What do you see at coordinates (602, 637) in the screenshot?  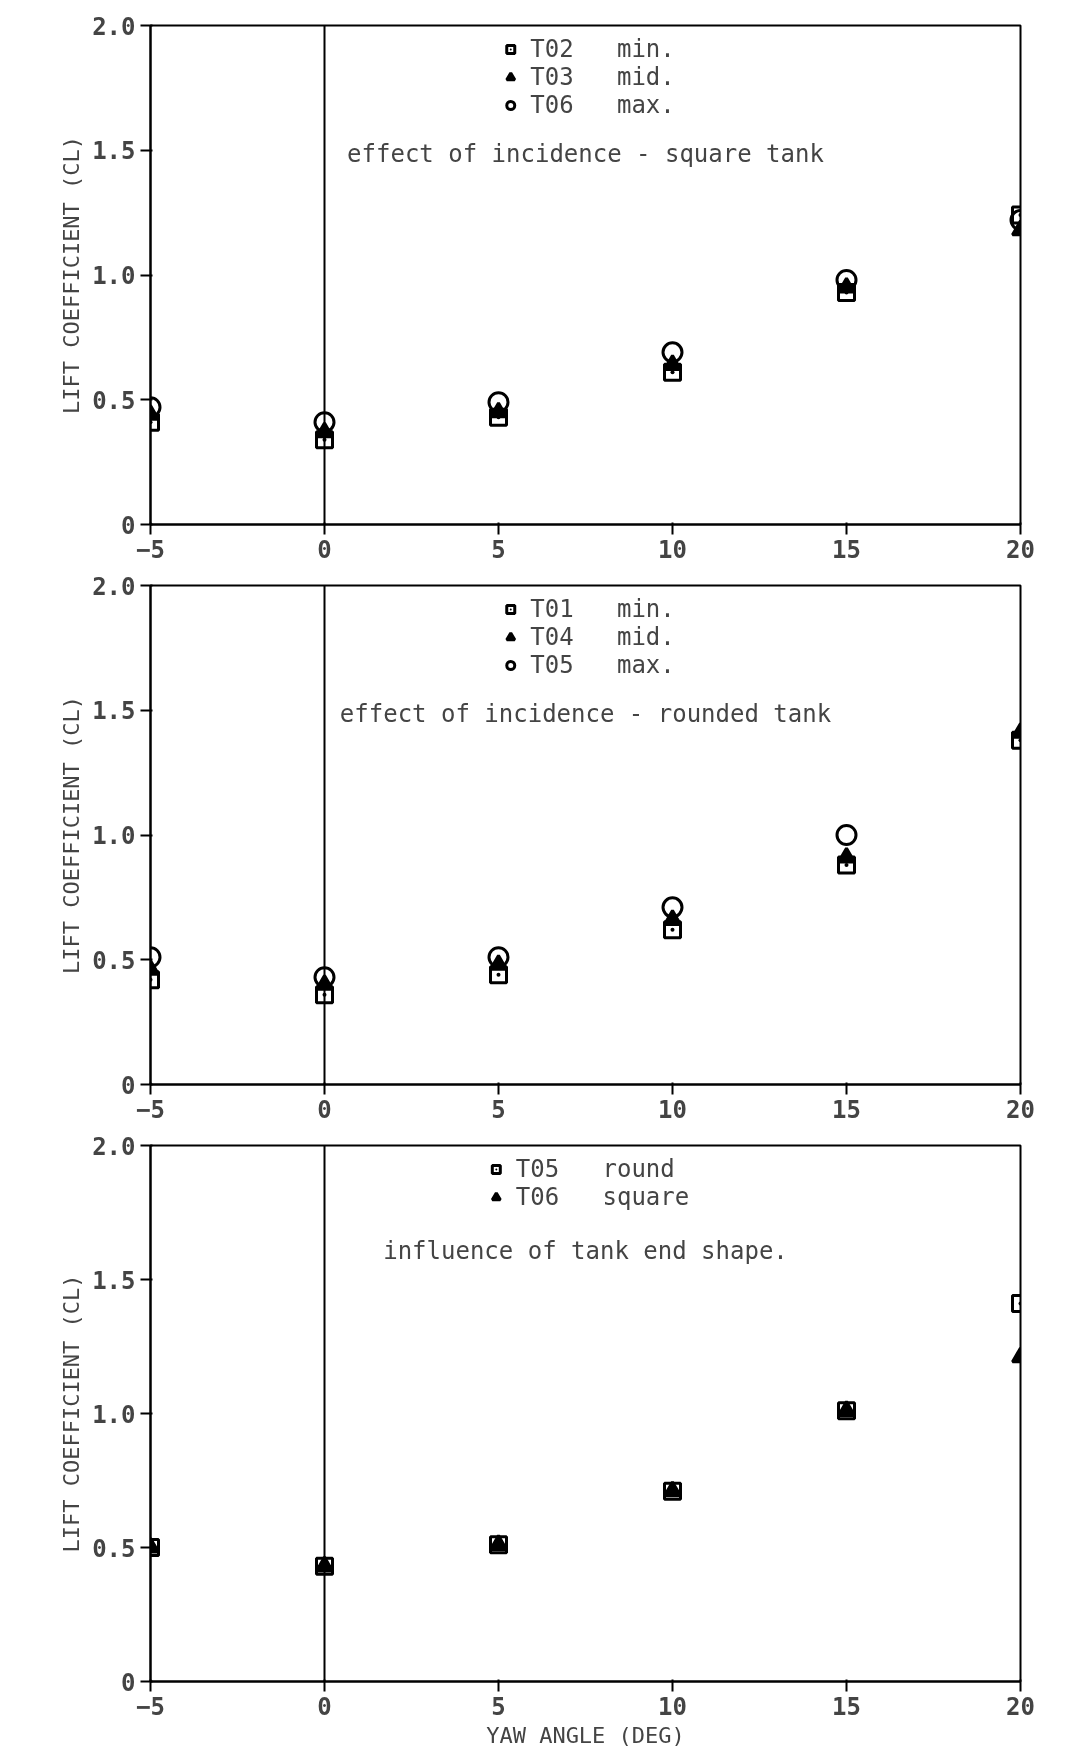 I see `legend-label: T04 mid.` at bounding box center [602, 637].